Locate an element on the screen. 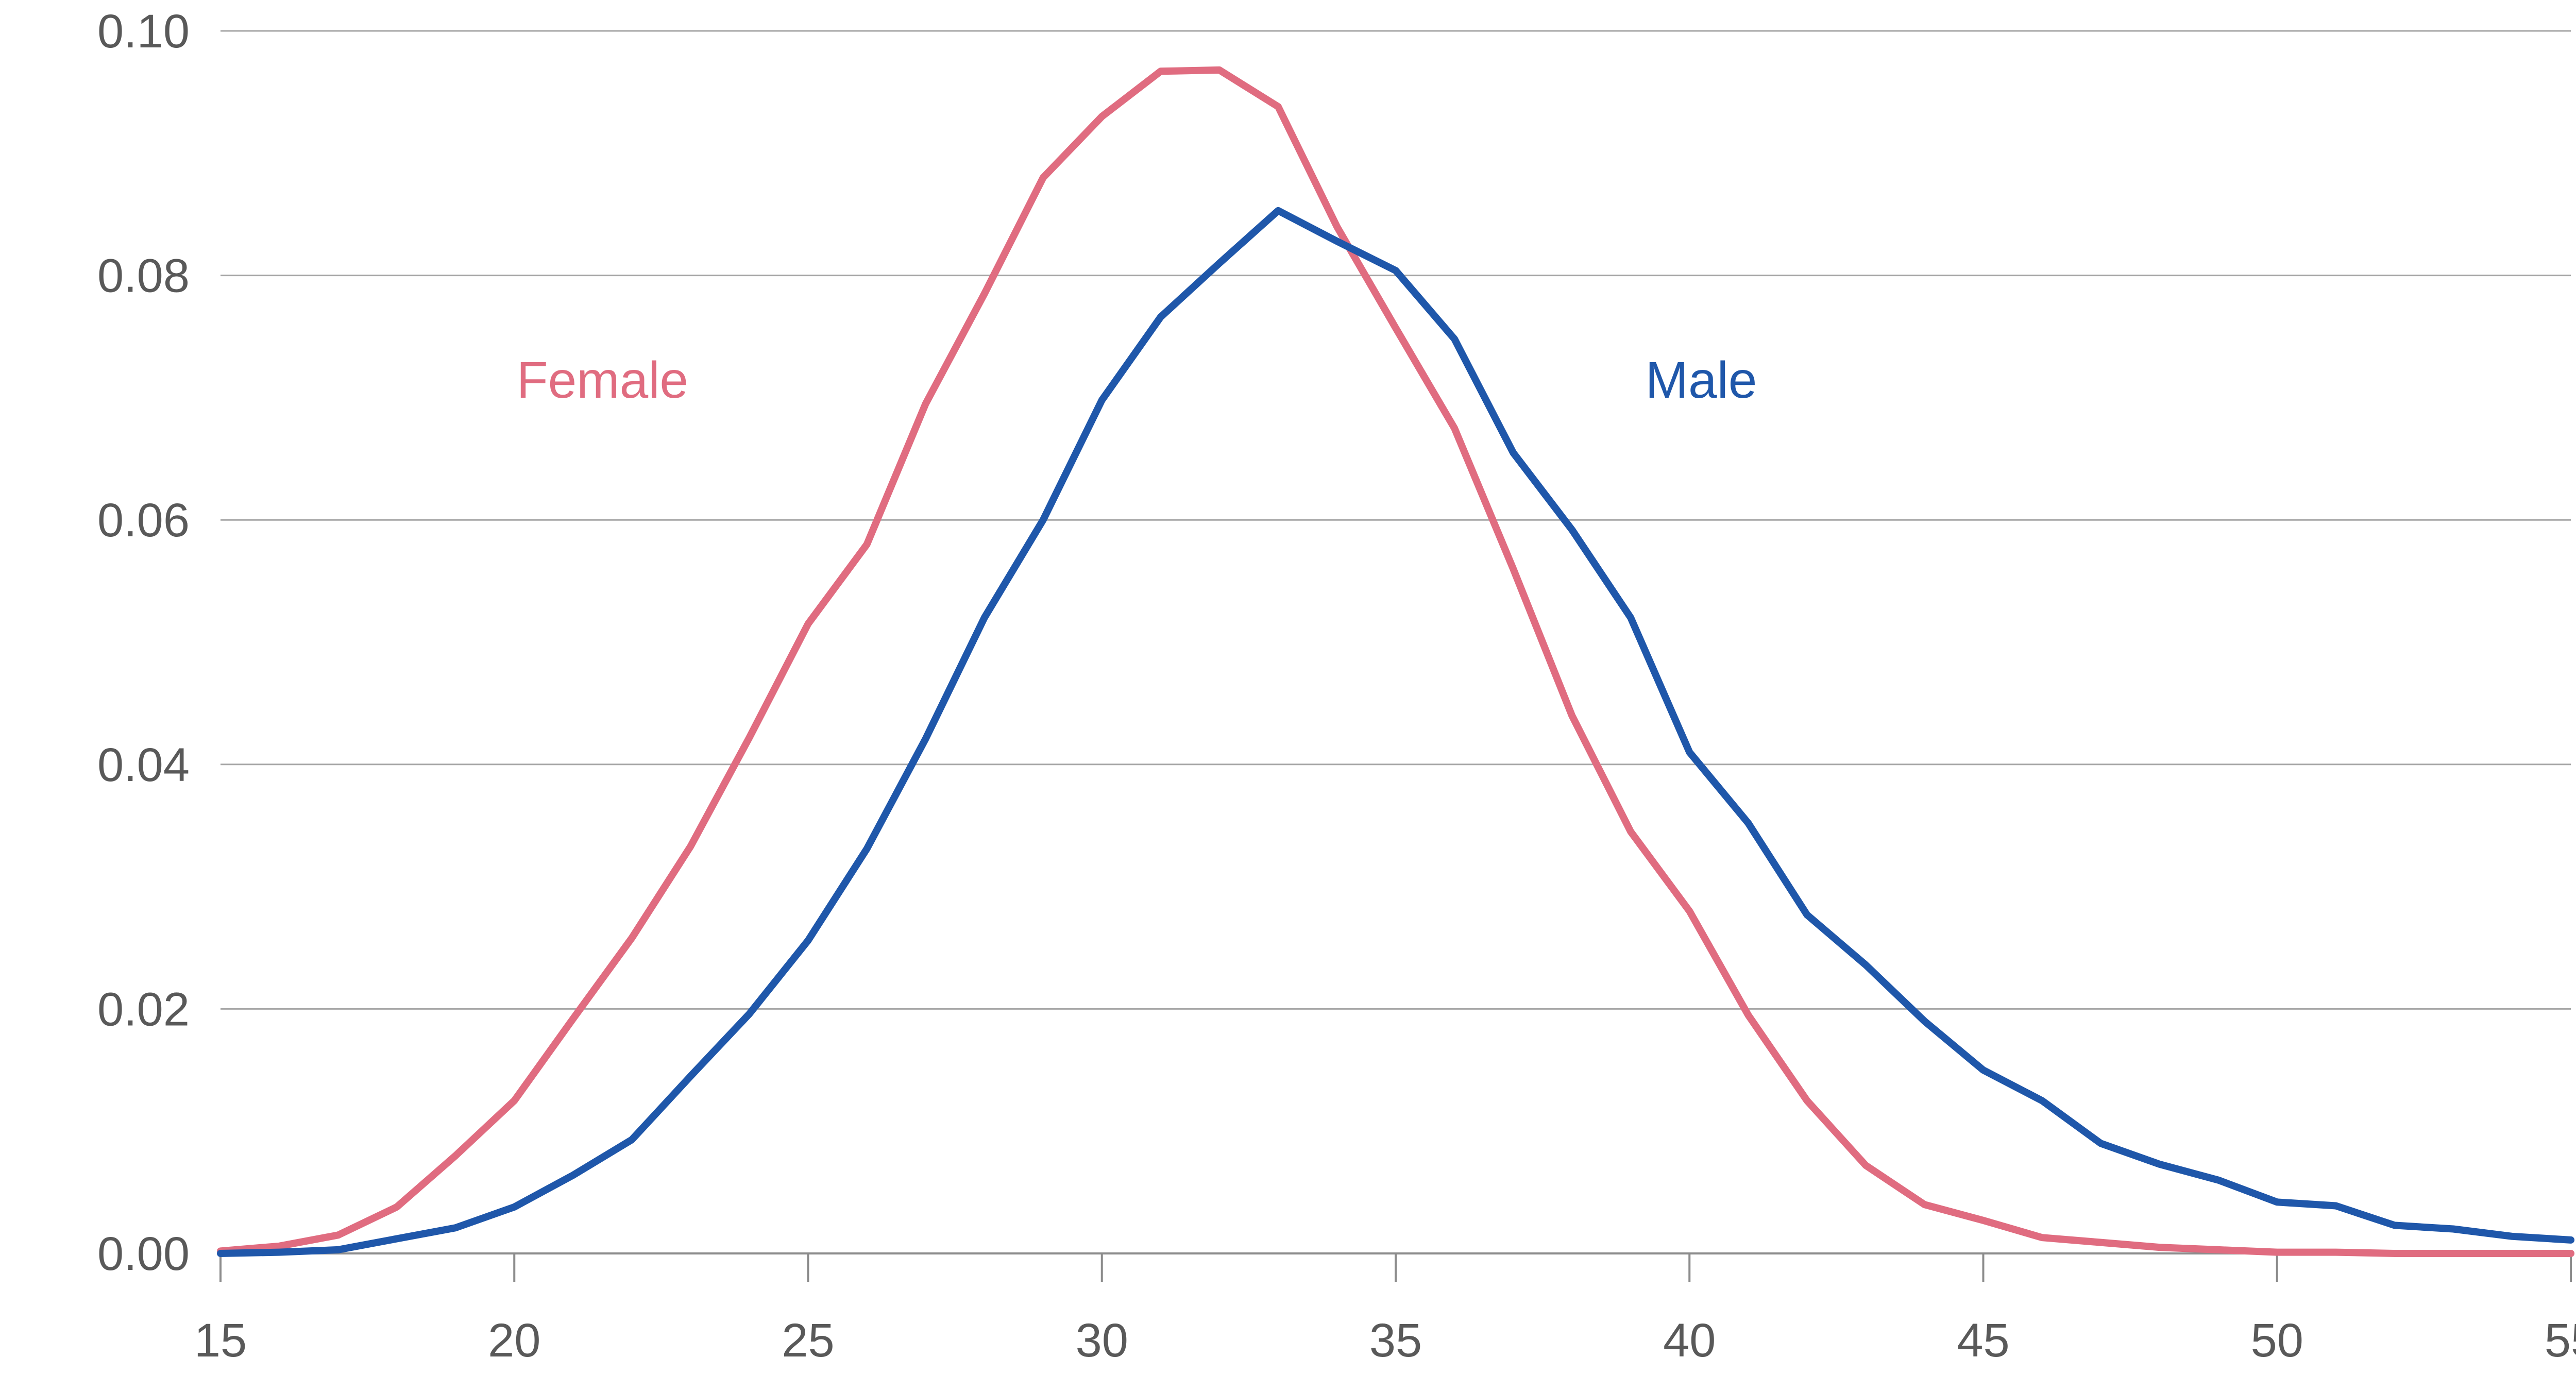 The width and height of the screenshot is (2576, 1391). x-tick-label-3: 30 is located at coordinates (1102, 1340).